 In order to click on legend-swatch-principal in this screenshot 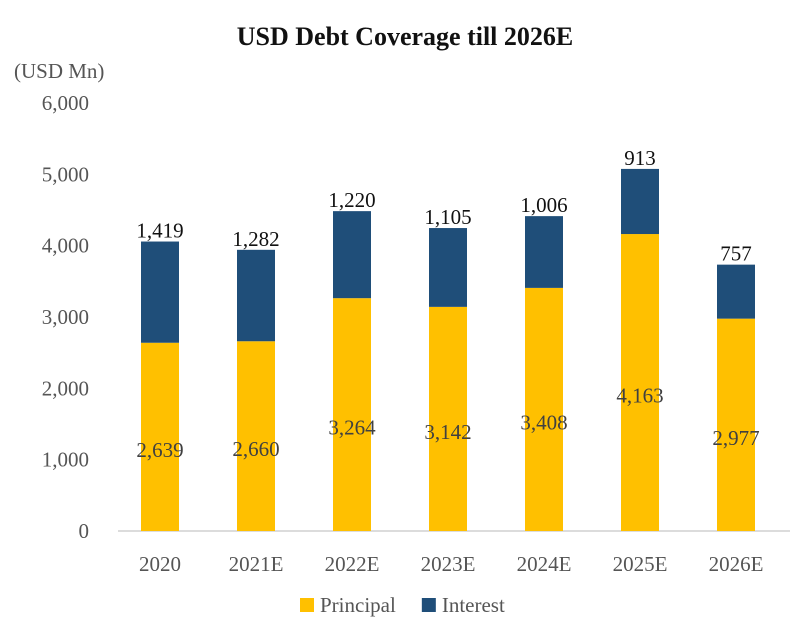, I will do `click(307, 605)`.